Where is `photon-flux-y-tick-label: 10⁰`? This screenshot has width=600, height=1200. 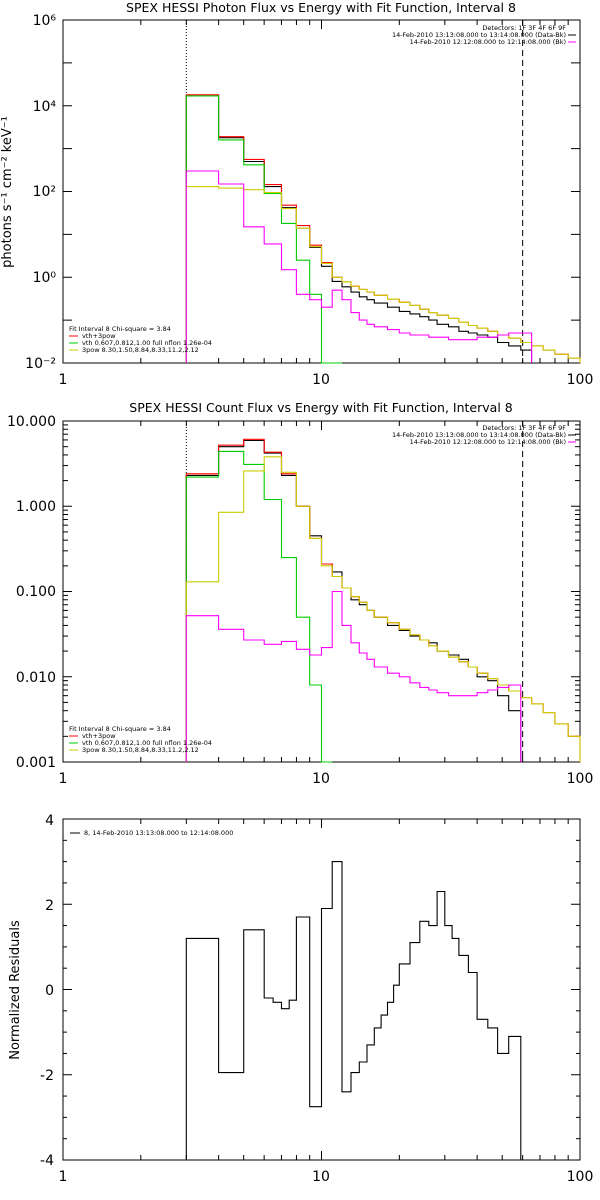
photon-flux-y-tick-label: 10⁰ is located at coordinates (45, 278).